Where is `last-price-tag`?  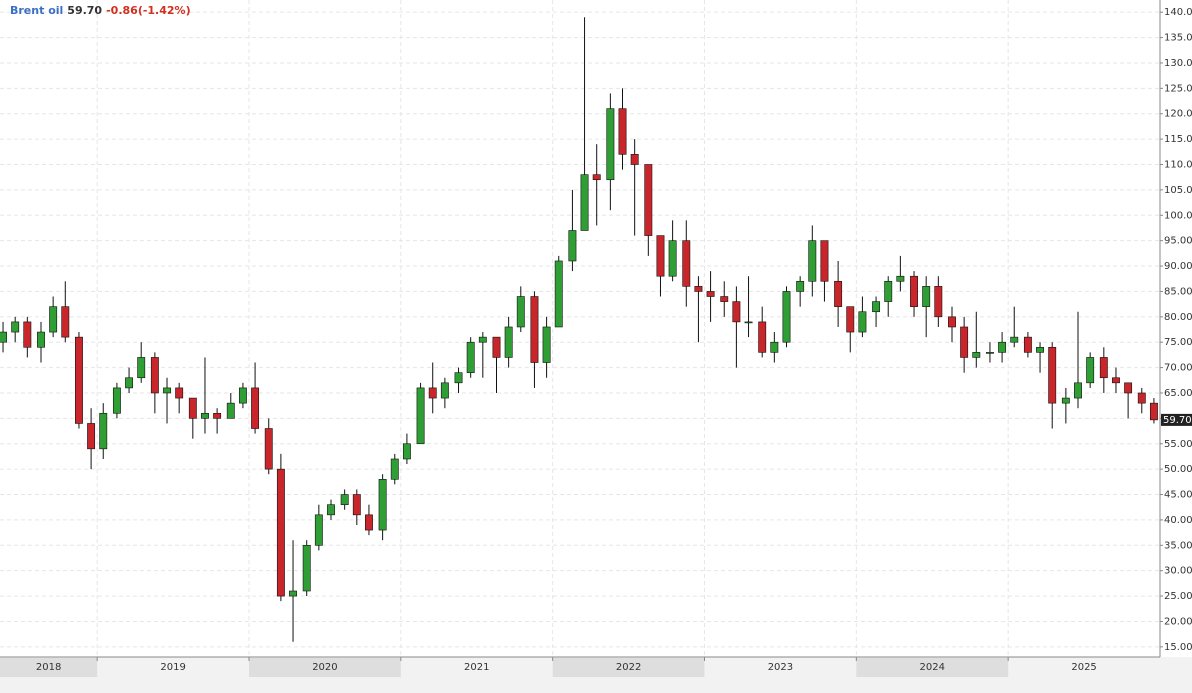 last-price-tag is located at coordinates (1176, 419).